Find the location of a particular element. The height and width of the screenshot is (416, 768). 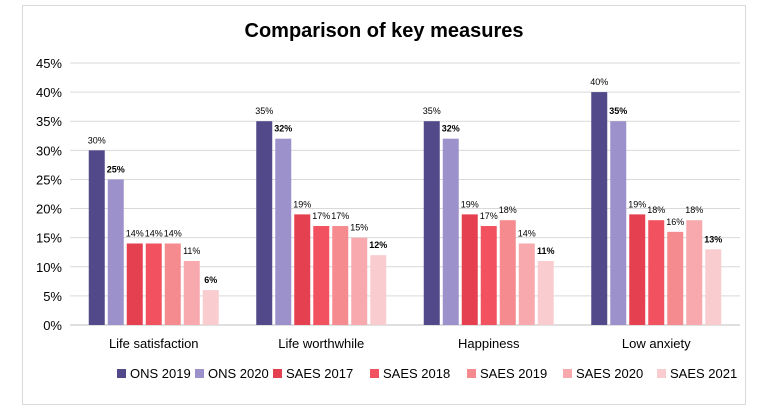

legend-label: ONS 2019 is located at coordinates (160, 373).